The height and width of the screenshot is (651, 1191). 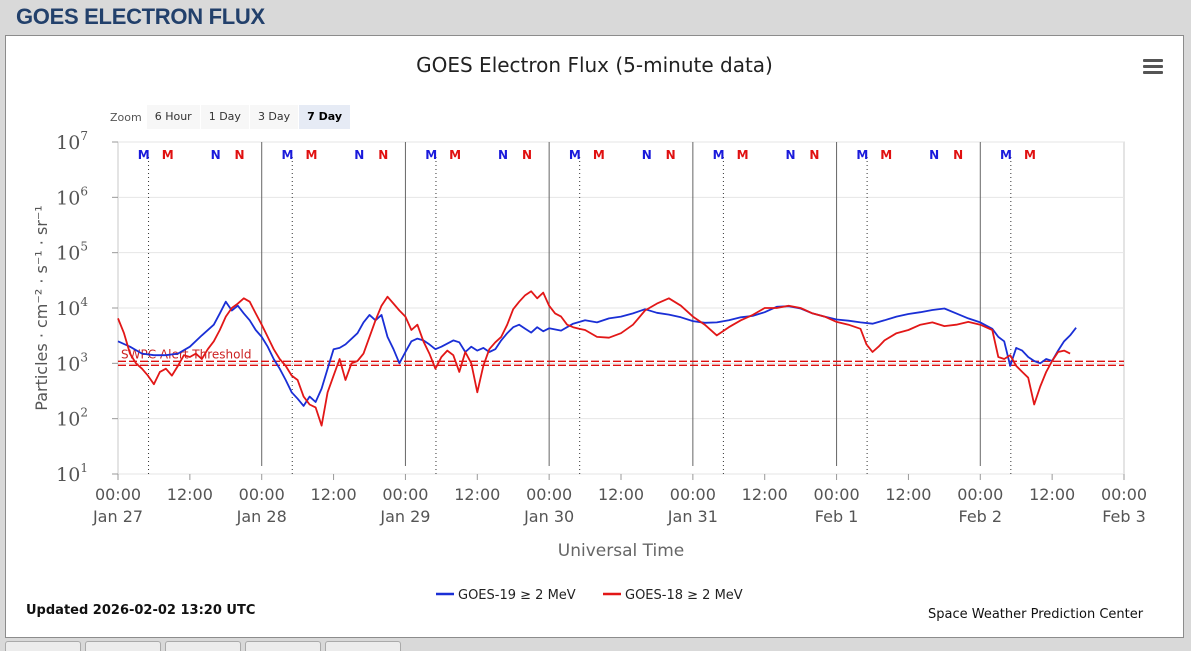 What do you see at coordinates (72, 252) in the screenshot?
I see `y-tick-label: 10⁵` at bounding box center [72, 252].